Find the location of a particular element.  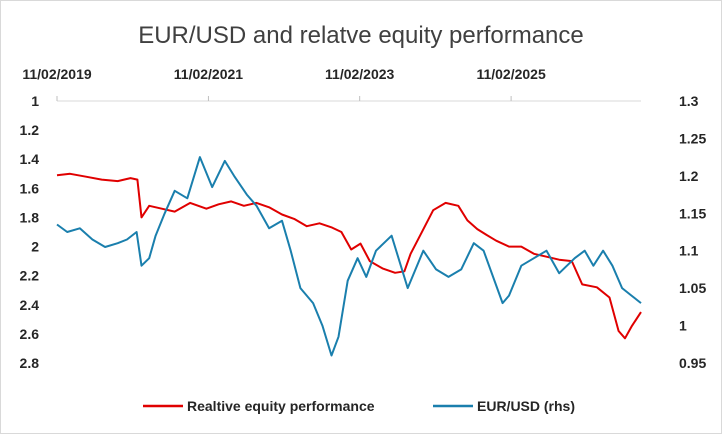

y-right-tick-label: 0.95 is located at coordinates (692, 363).